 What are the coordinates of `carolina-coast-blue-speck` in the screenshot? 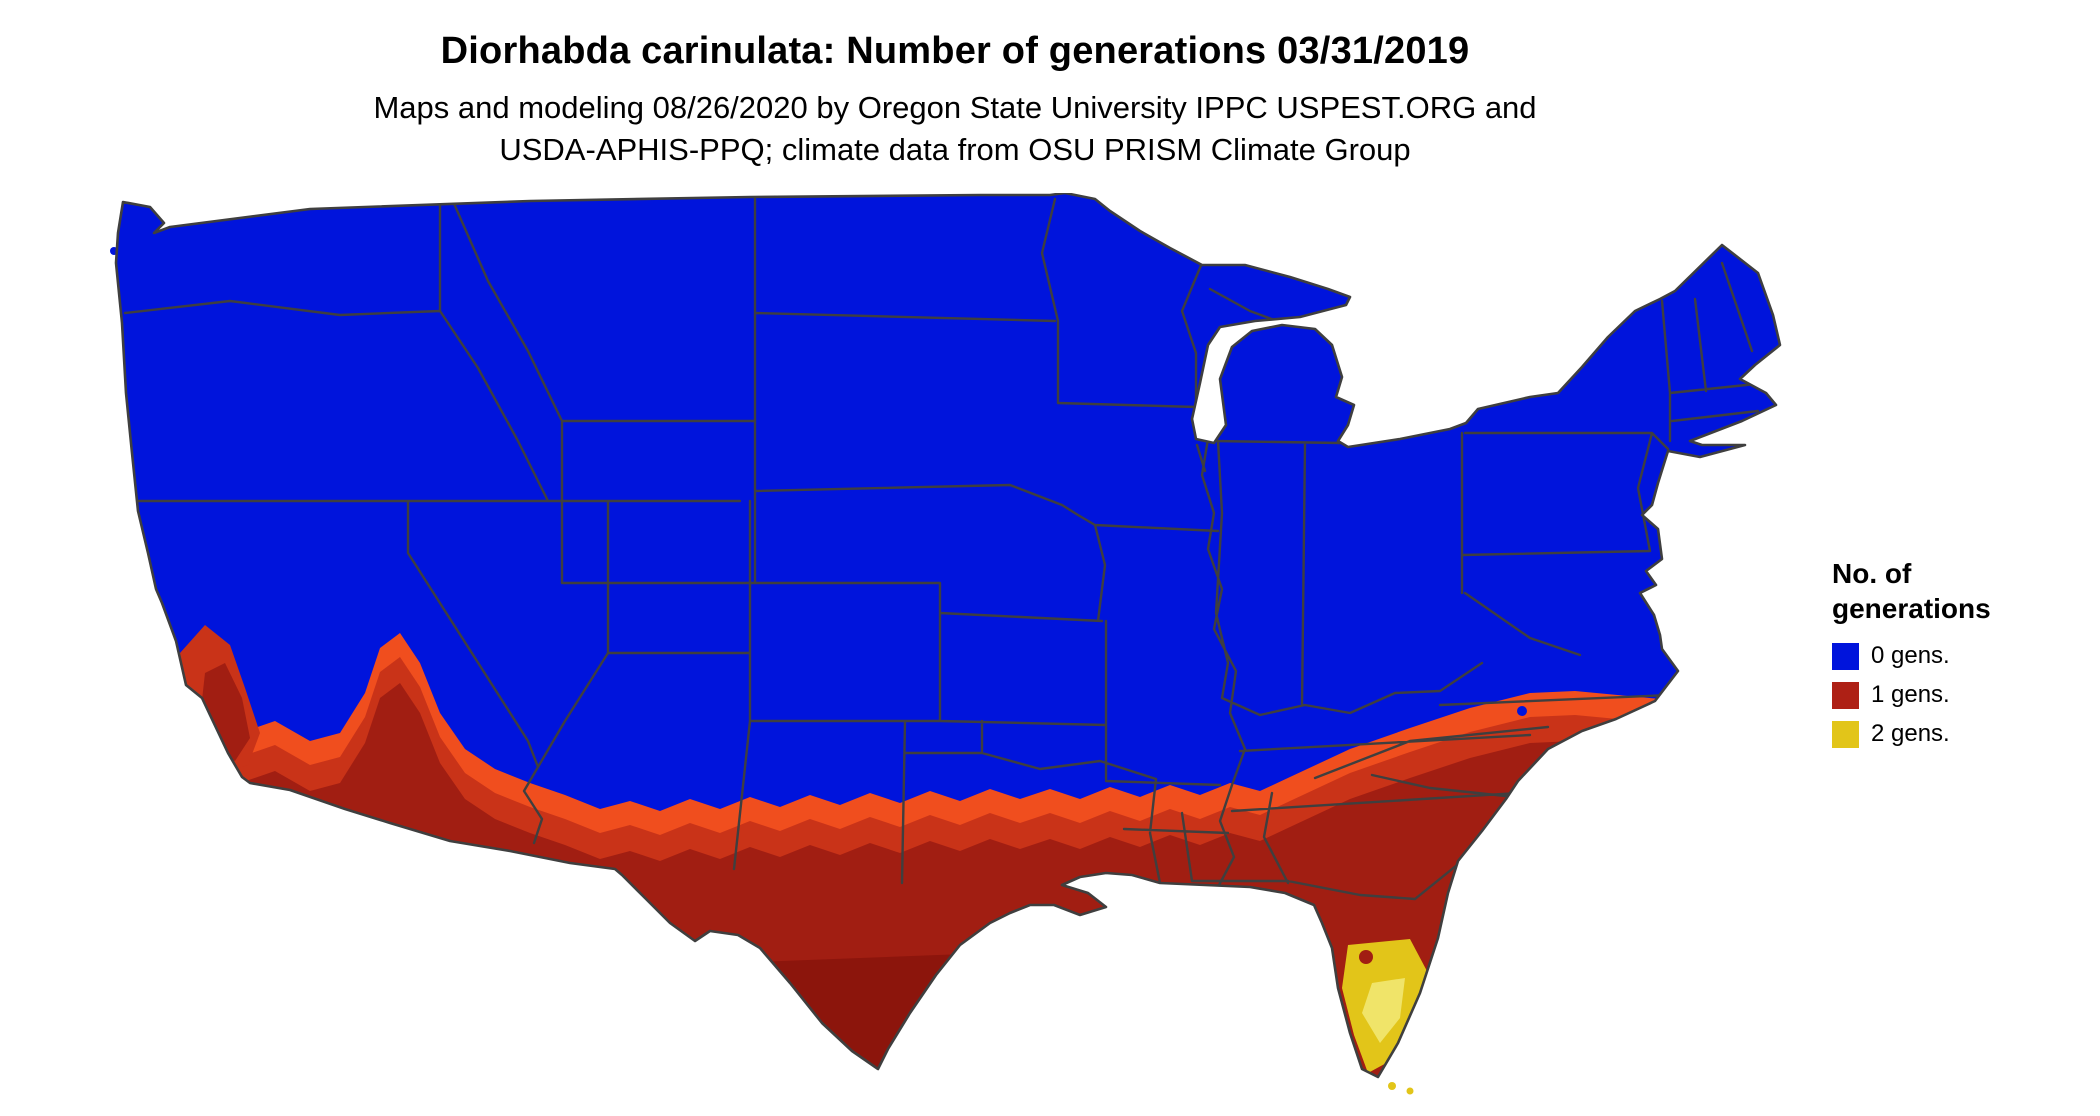 It's located at (1522, 711).